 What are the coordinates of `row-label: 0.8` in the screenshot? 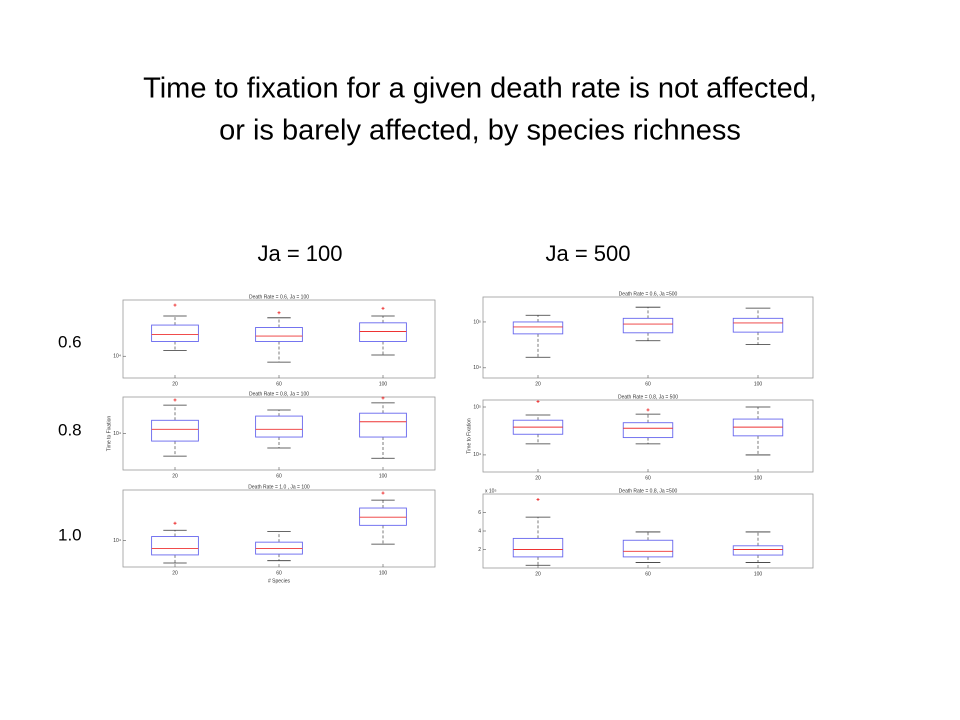 It's located at (70, 429).